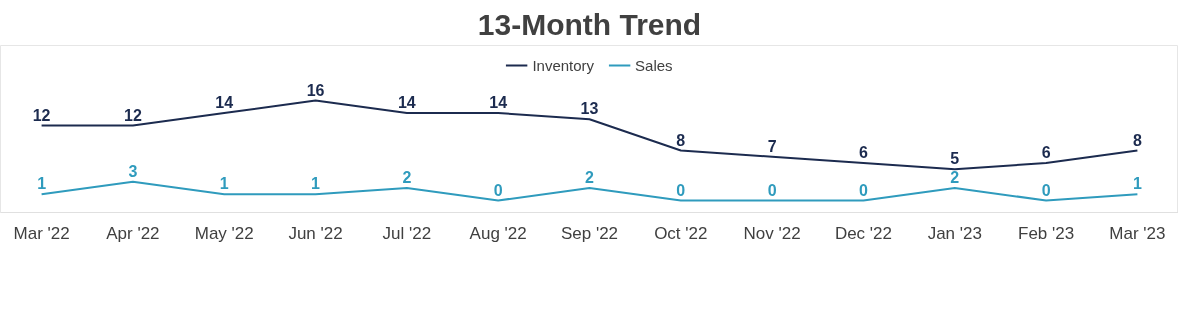 The height and width of the screenshot is (320, 1181). Describe the element at coordinates (498, 233) in the screenshot. I see `x-tick-label: Aug '22` at that location.